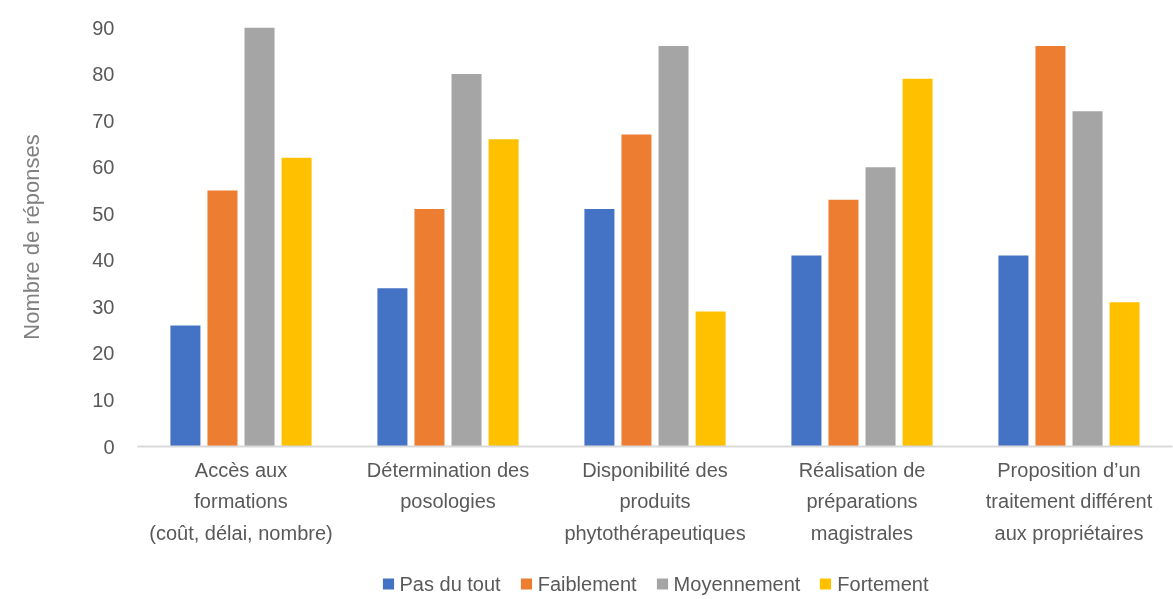  What do you see at coordinates (32, 237) in the screenshot?
I see `y-axis-title: Nombre de réponses` at bounding box center [32, 237].